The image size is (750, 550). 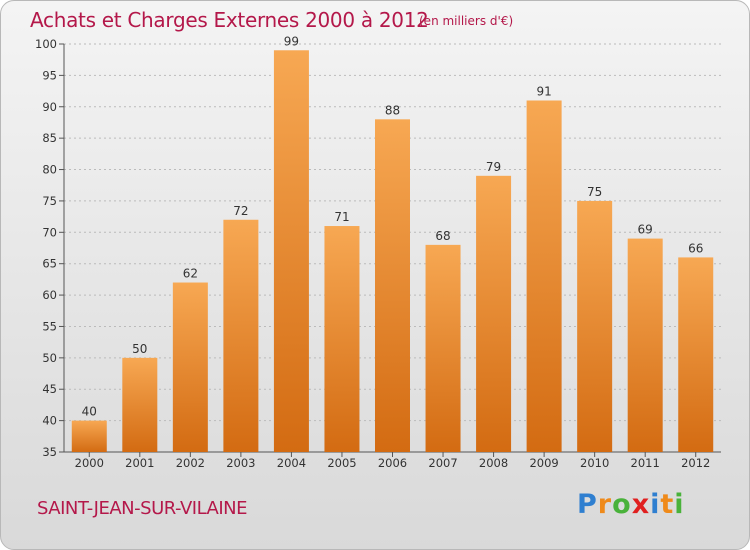 I want to click on logo-letter: P, so click(x=587, y=504).